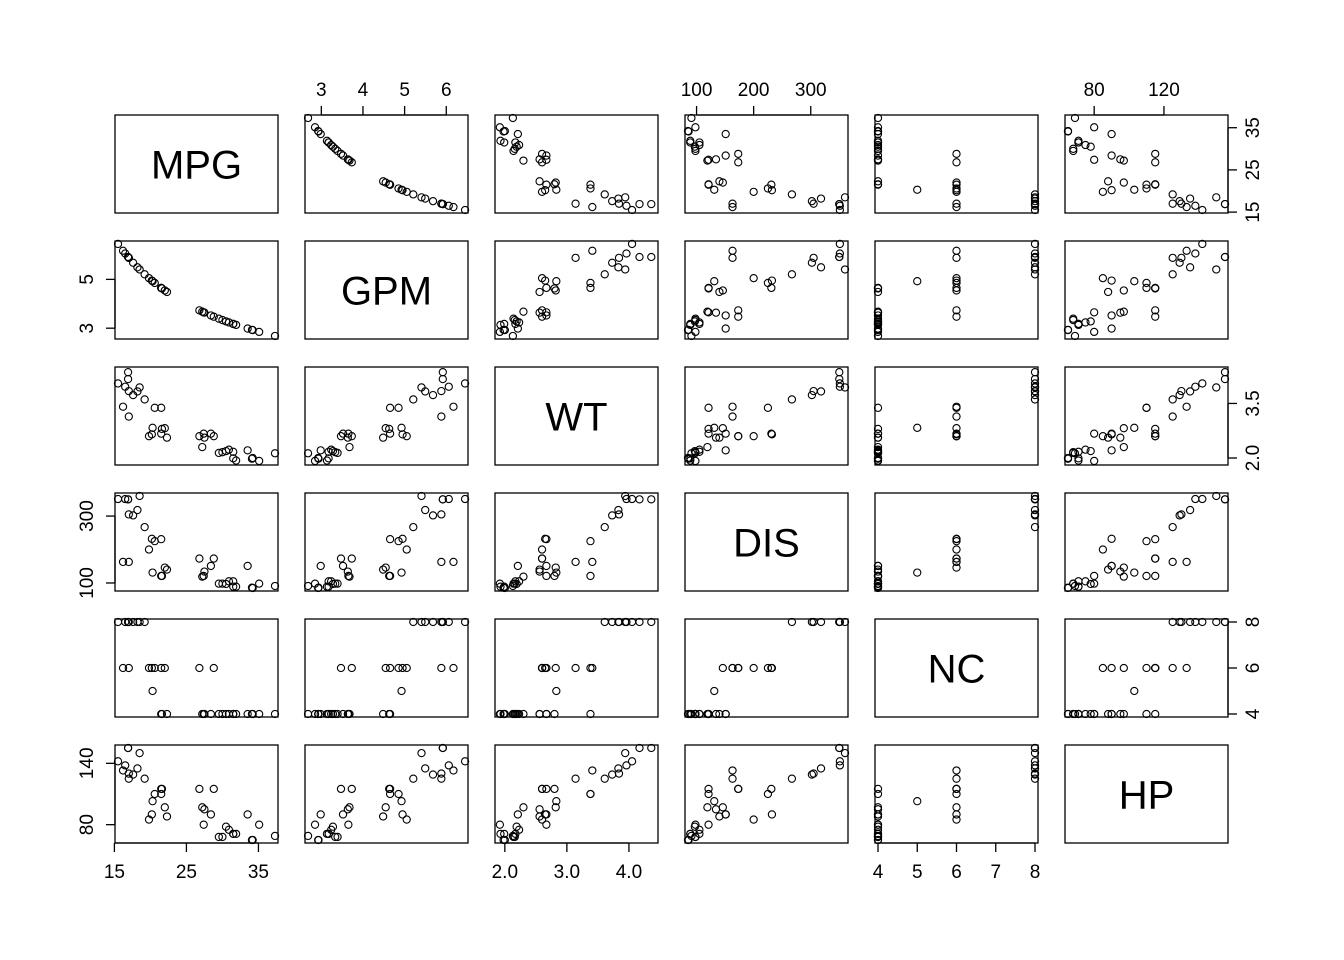 Image resolution: width=1344 pixels, height=960 pixels. What do you see at coordinates (87, 279) in the screenshot?
I see `left-tick-label-gpm-5: 5` at bounding box center [87, 279].